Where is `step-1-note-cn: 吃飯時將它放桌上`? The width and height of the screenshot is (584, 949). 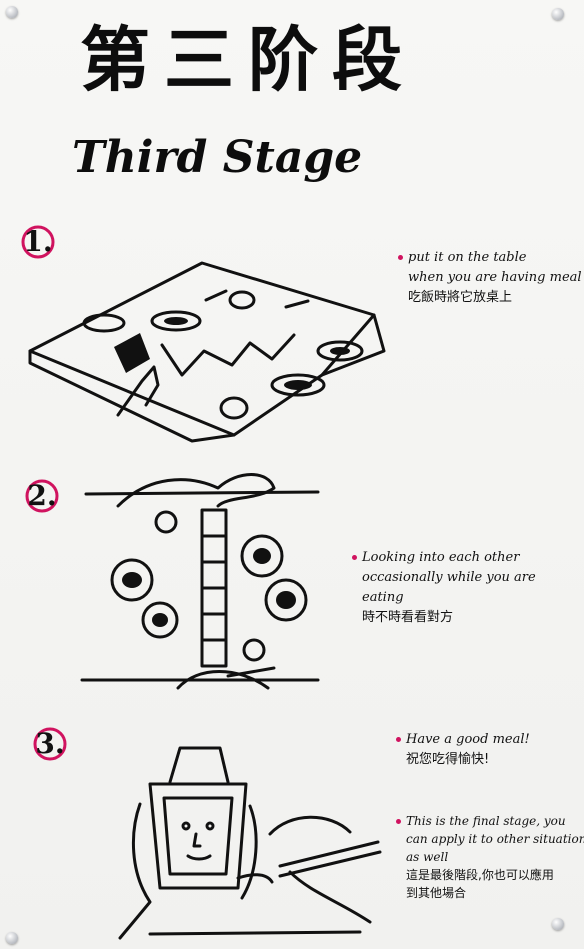 step-1-note-cn: 吃飯時將它放桌上 is located at coordinates (460, 297).